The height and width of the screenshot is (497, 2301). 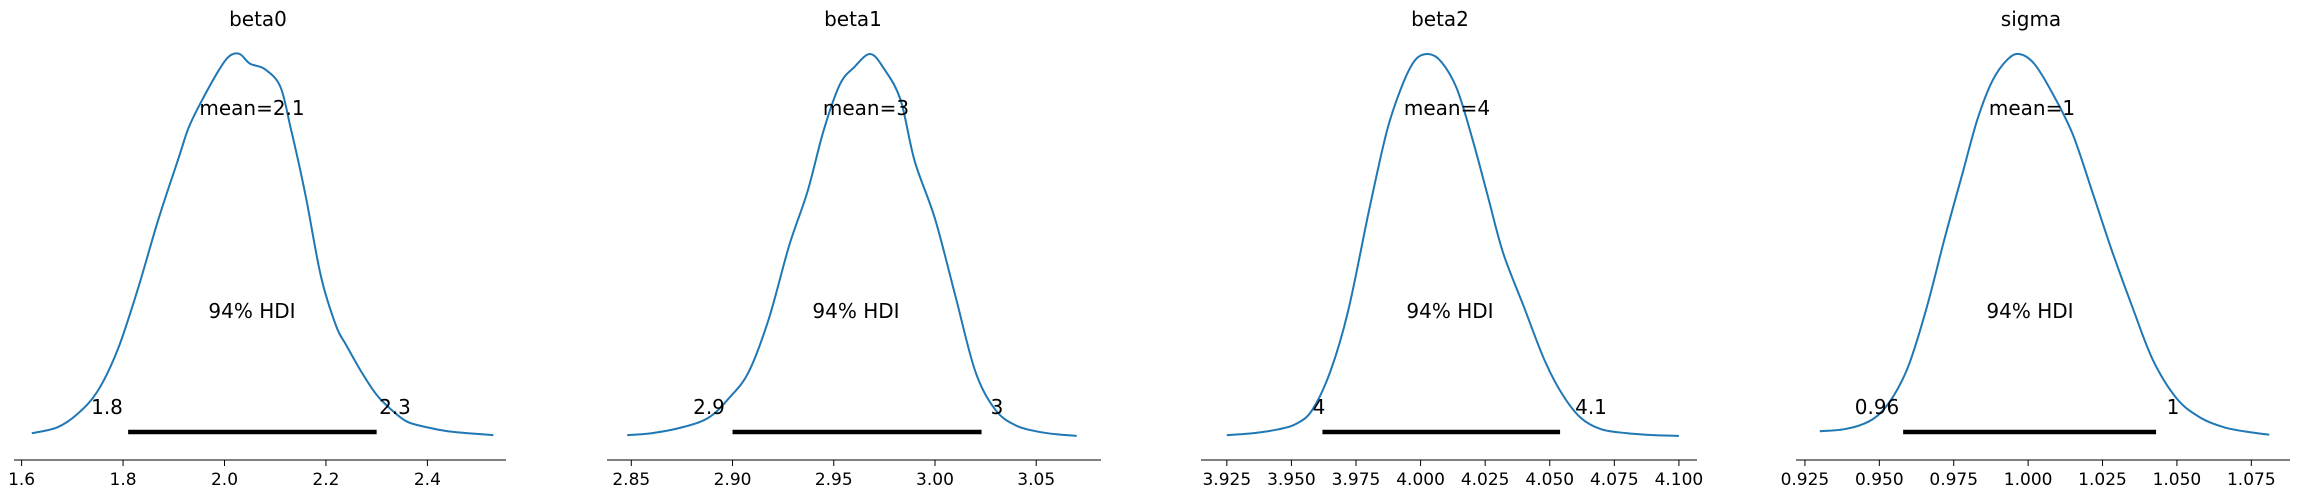 What do you see at coordinates (1549, 480) in the screenshot?
I see `x-tick-label-beta2: 4.050` at bounding box center [1549, 480].